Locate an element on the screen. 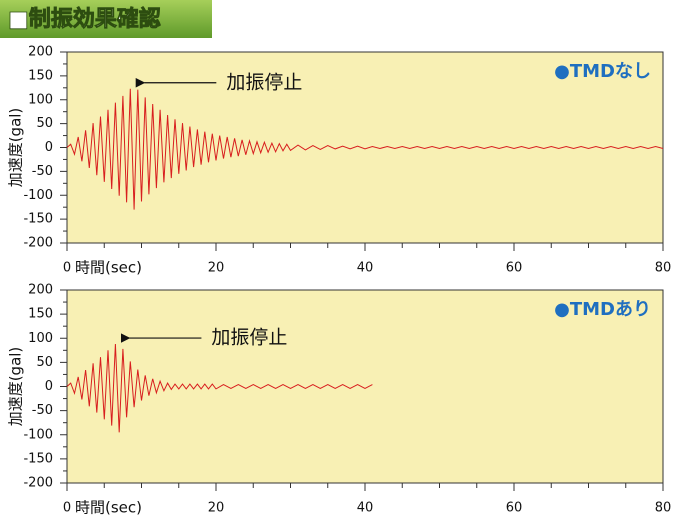 The image size is (680, 524). title-banner is located at coordinates (106, 19).